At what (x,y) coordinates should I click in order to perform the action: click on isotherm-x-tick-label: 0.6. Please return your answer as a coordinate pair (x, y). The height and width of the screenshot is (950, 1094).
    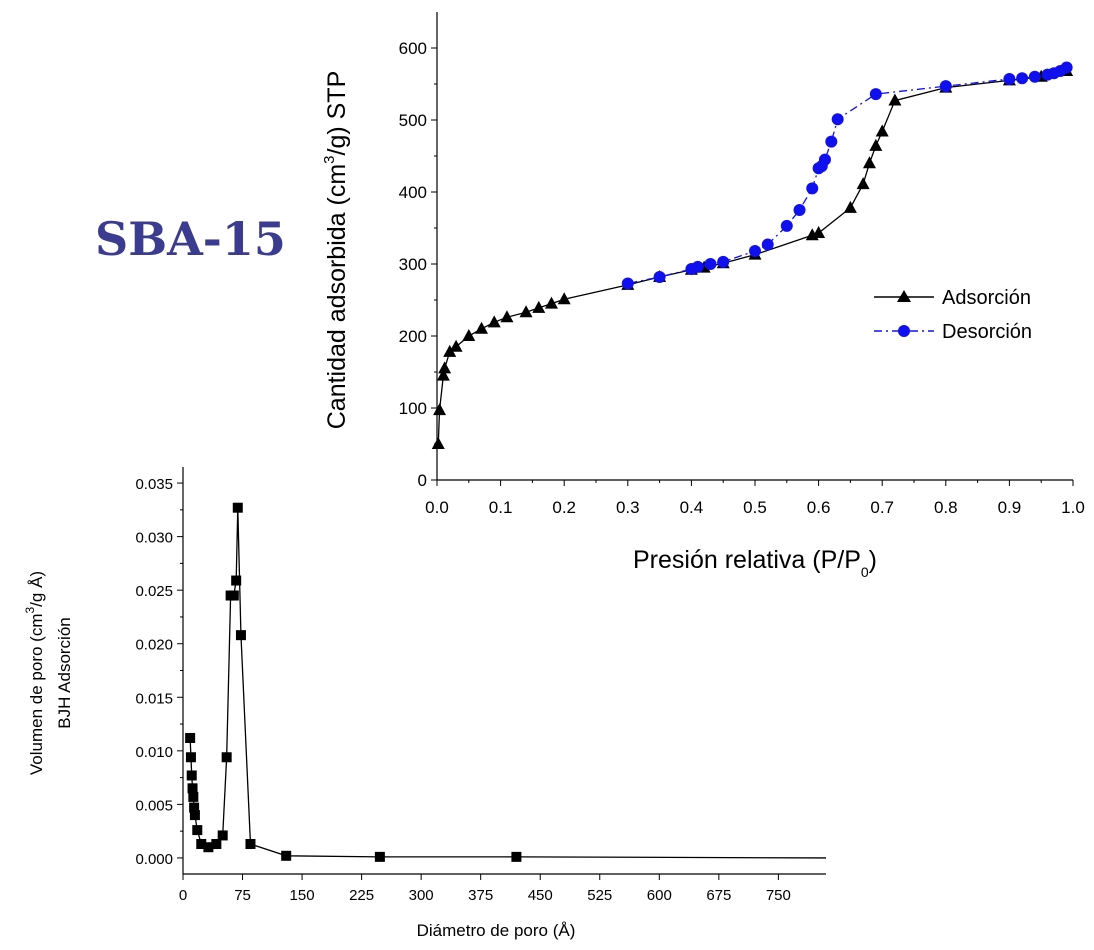
    Looking at the image, I should click on (819, 507).